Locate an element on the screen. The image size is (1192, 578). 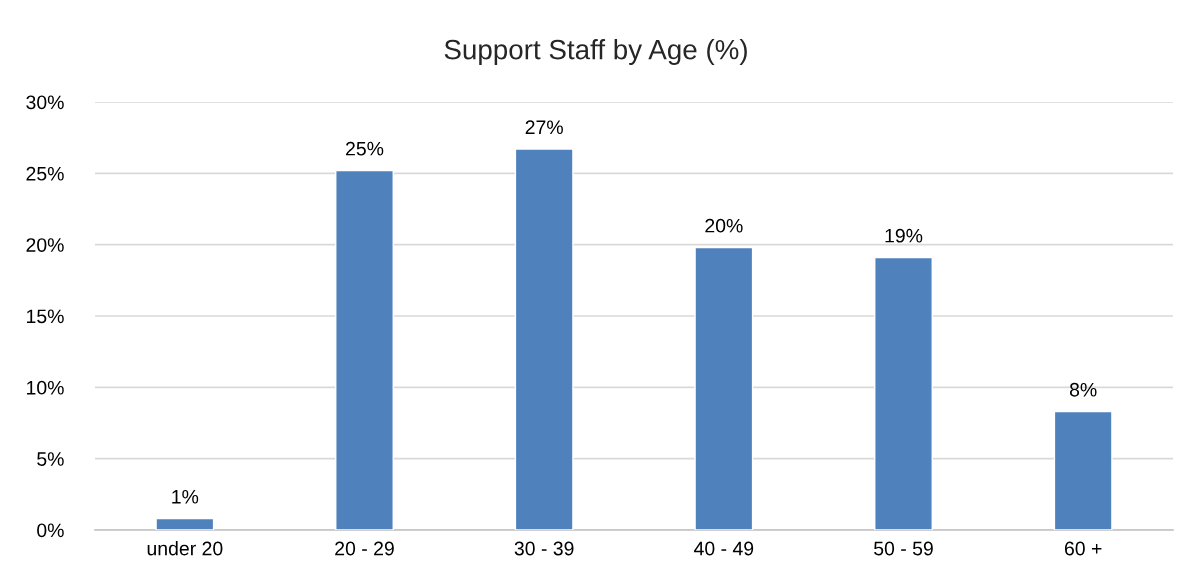
chart-title: Support Staff by Age (%) is located at coordinates (595, 52).